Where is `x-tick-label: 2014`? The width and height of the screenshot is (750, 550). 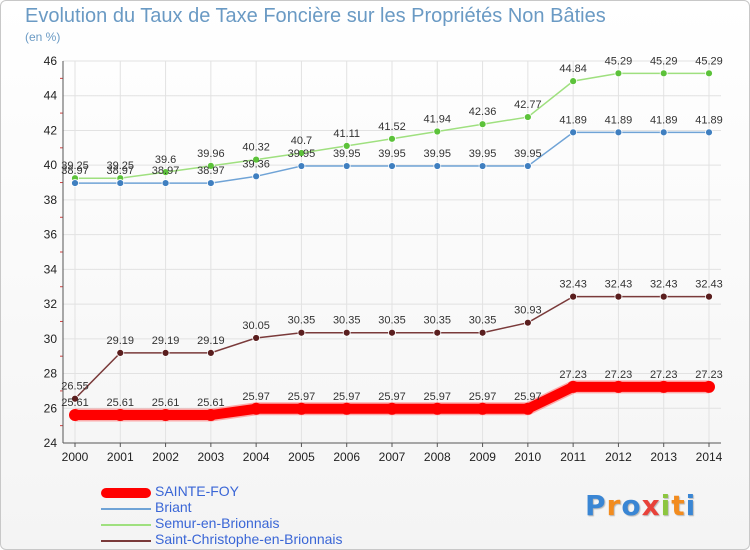 x-tick-label: 2014 is located at coordinates (709, 457).